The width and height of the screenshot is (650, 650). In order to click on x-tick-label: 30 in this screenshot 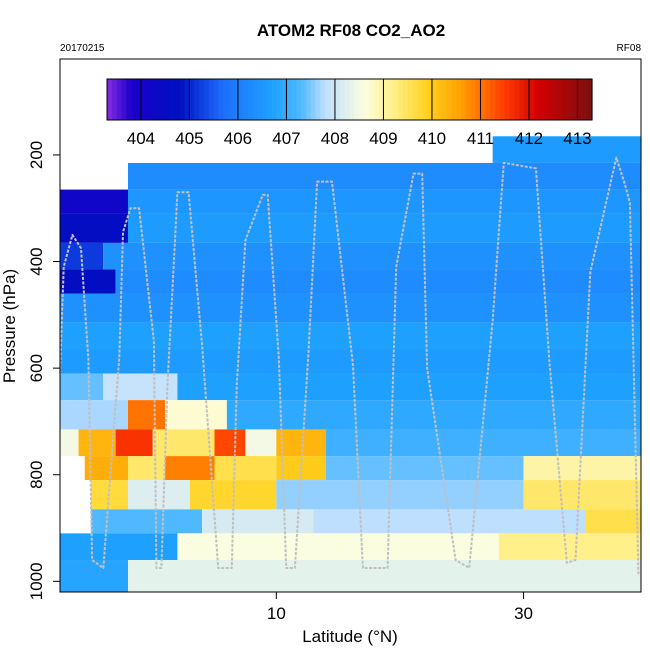, I will do `click(523, 613)`.